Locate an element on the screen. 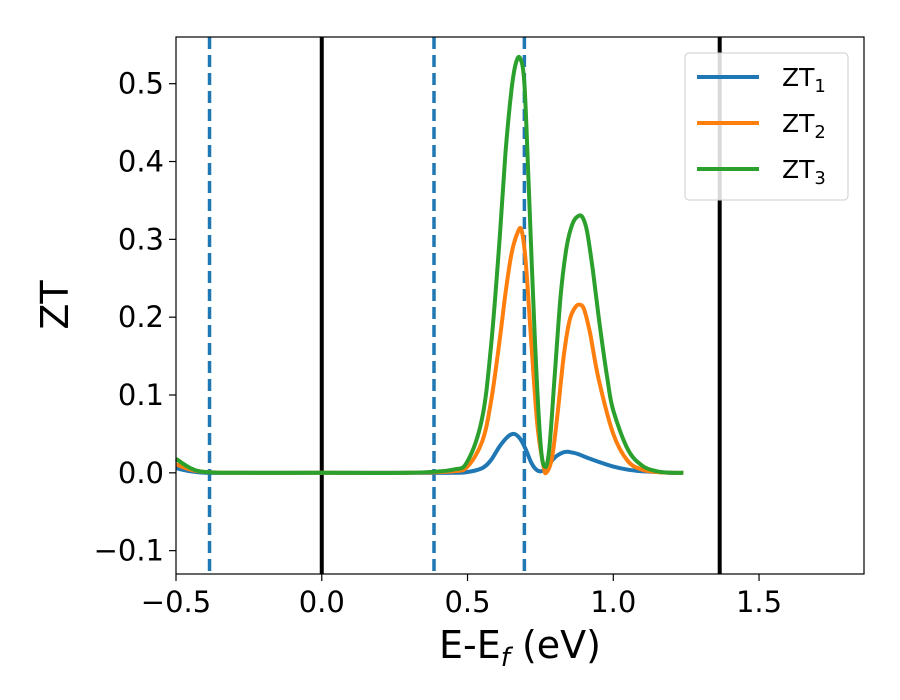 The image size is (900, 700). x-axis-title-main: E-E is located at coordinates (470, 645).